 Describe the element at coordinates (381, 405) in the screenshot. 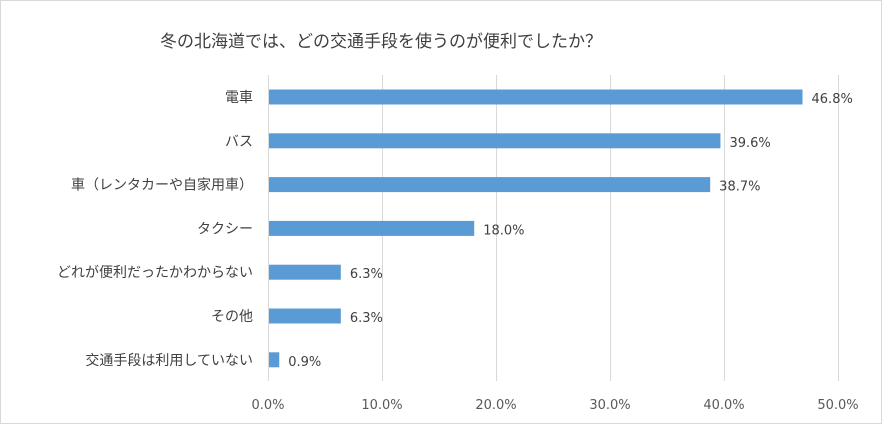

I see `x-tick-label: 10.0%` at that location.